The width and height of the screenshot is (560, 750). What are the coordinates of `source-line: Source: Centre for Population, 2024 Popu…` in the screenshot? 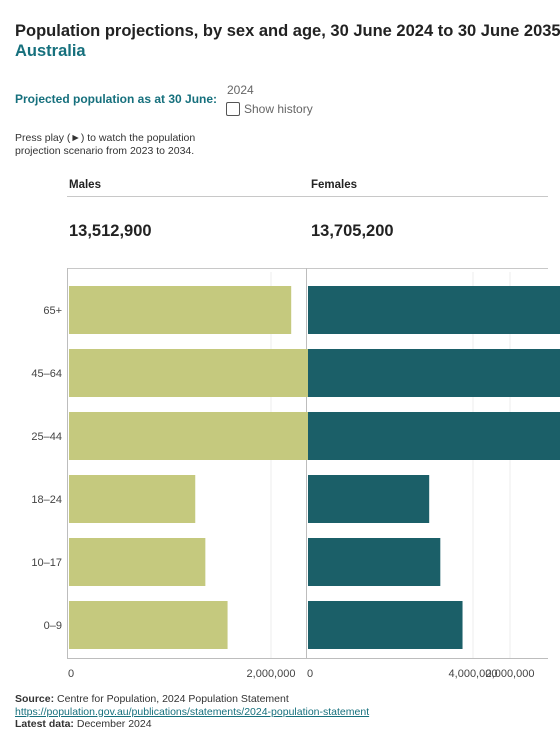 It's located at (192, 699).